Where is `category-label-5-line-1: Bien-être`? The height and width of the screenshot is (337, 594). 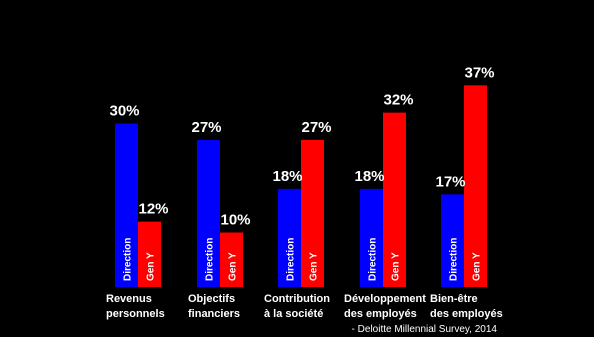 category-label-5-line-1: Bien-être is located at coordinates (454, 299).